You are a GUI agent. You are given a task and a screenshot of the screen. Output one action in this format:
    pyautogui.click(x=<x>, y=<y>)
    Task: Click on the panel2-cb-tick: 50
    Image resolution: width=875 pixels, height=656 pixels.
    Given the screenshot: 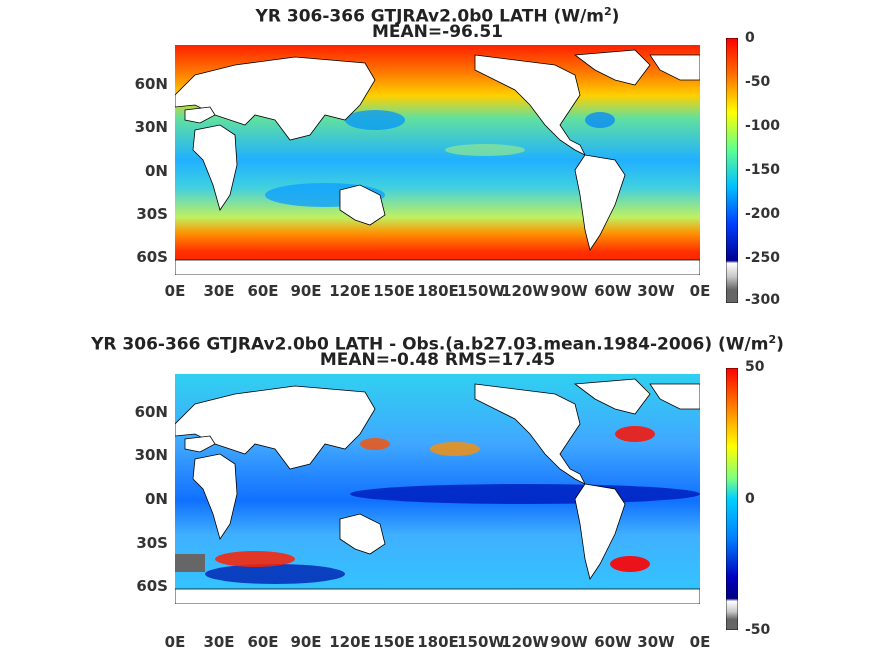 What is the action you would take?
    pyautogui.click(x=755, y=367)
    